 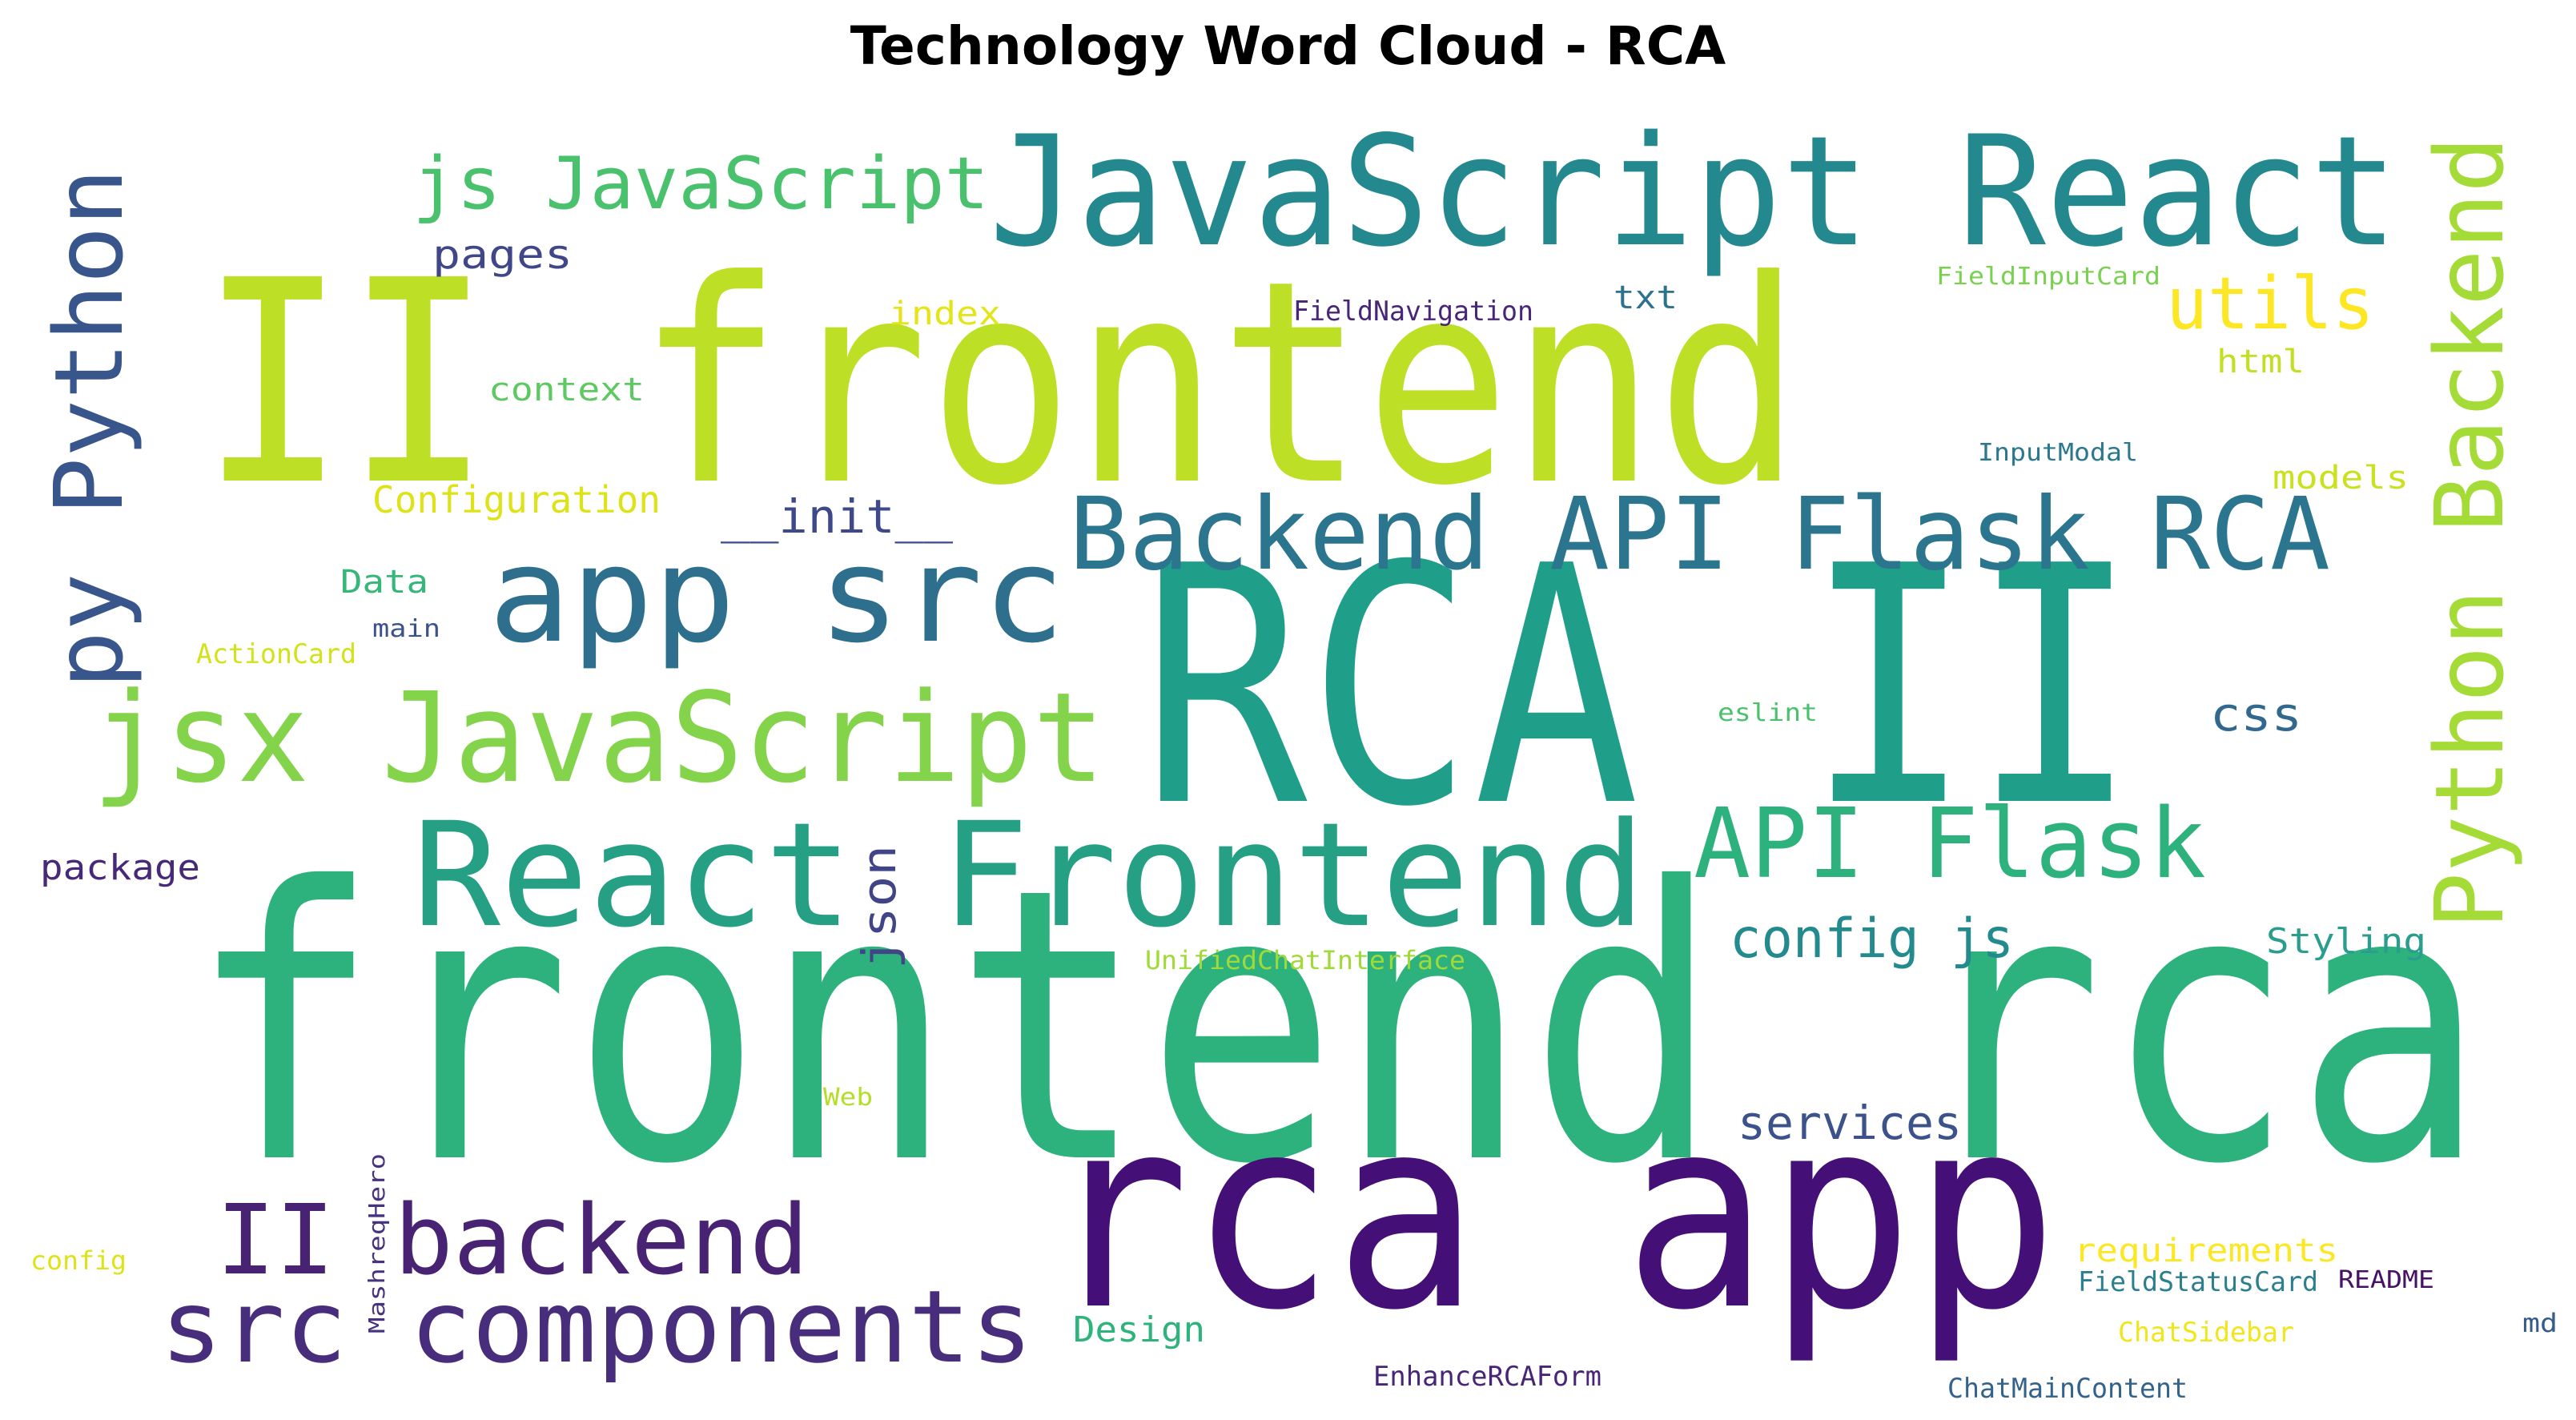 What do you see at coordinates (78, 1260) in the screenshot?
I see `word-config: config` at bounding box center [78, 1260].